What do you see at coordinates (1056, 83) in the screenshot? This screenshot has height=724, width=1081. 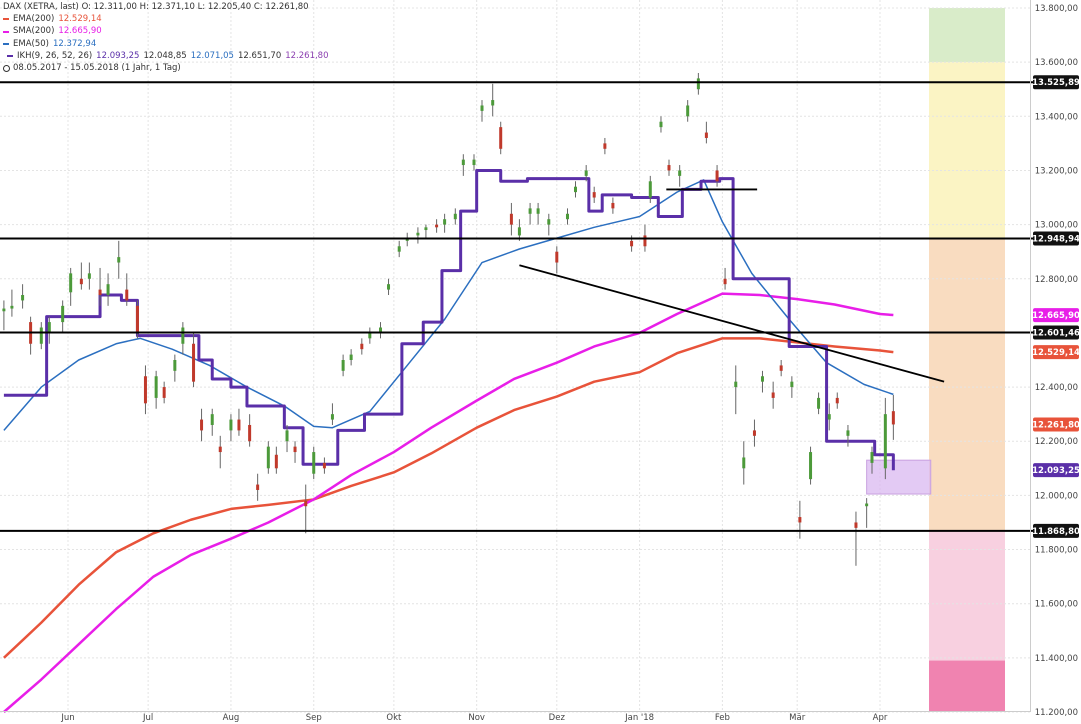 I see `level-tag-label-0: 13.525,89` at bounding box center [1056, 83].